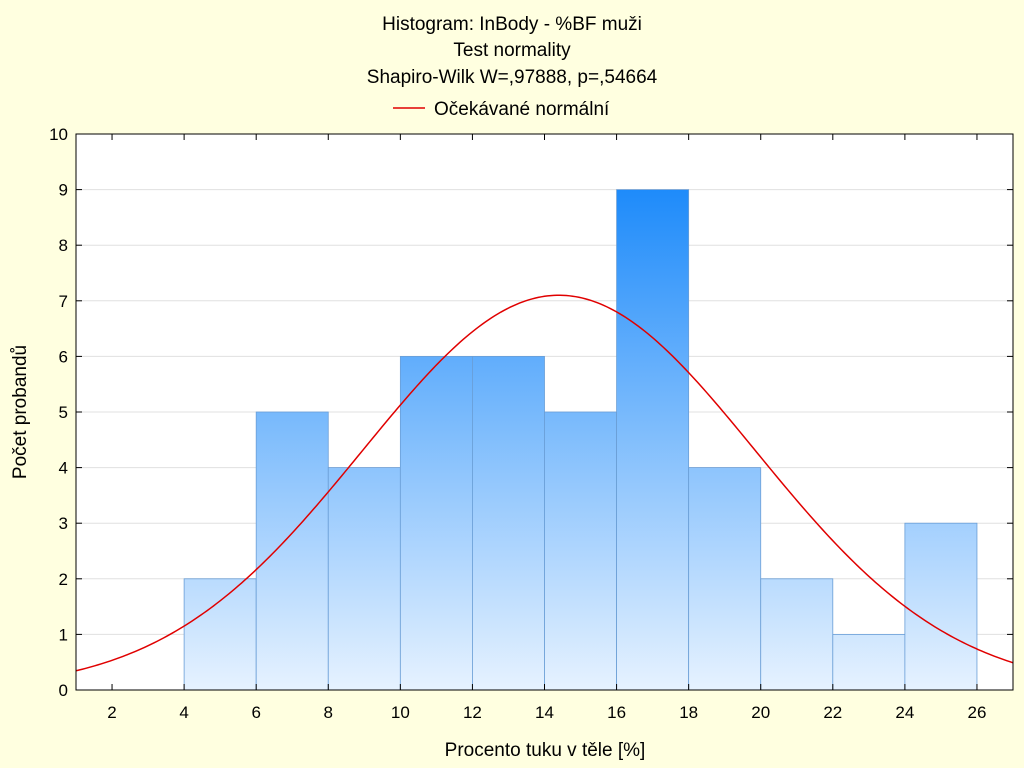 The height and width of the screenshot is (768, 1024). Describe the element at coordinates (512, 77) in the screenshot. I see `chart-subtitle-2: Shapiro-Wilk W=,97888, p=,54664` at that location.